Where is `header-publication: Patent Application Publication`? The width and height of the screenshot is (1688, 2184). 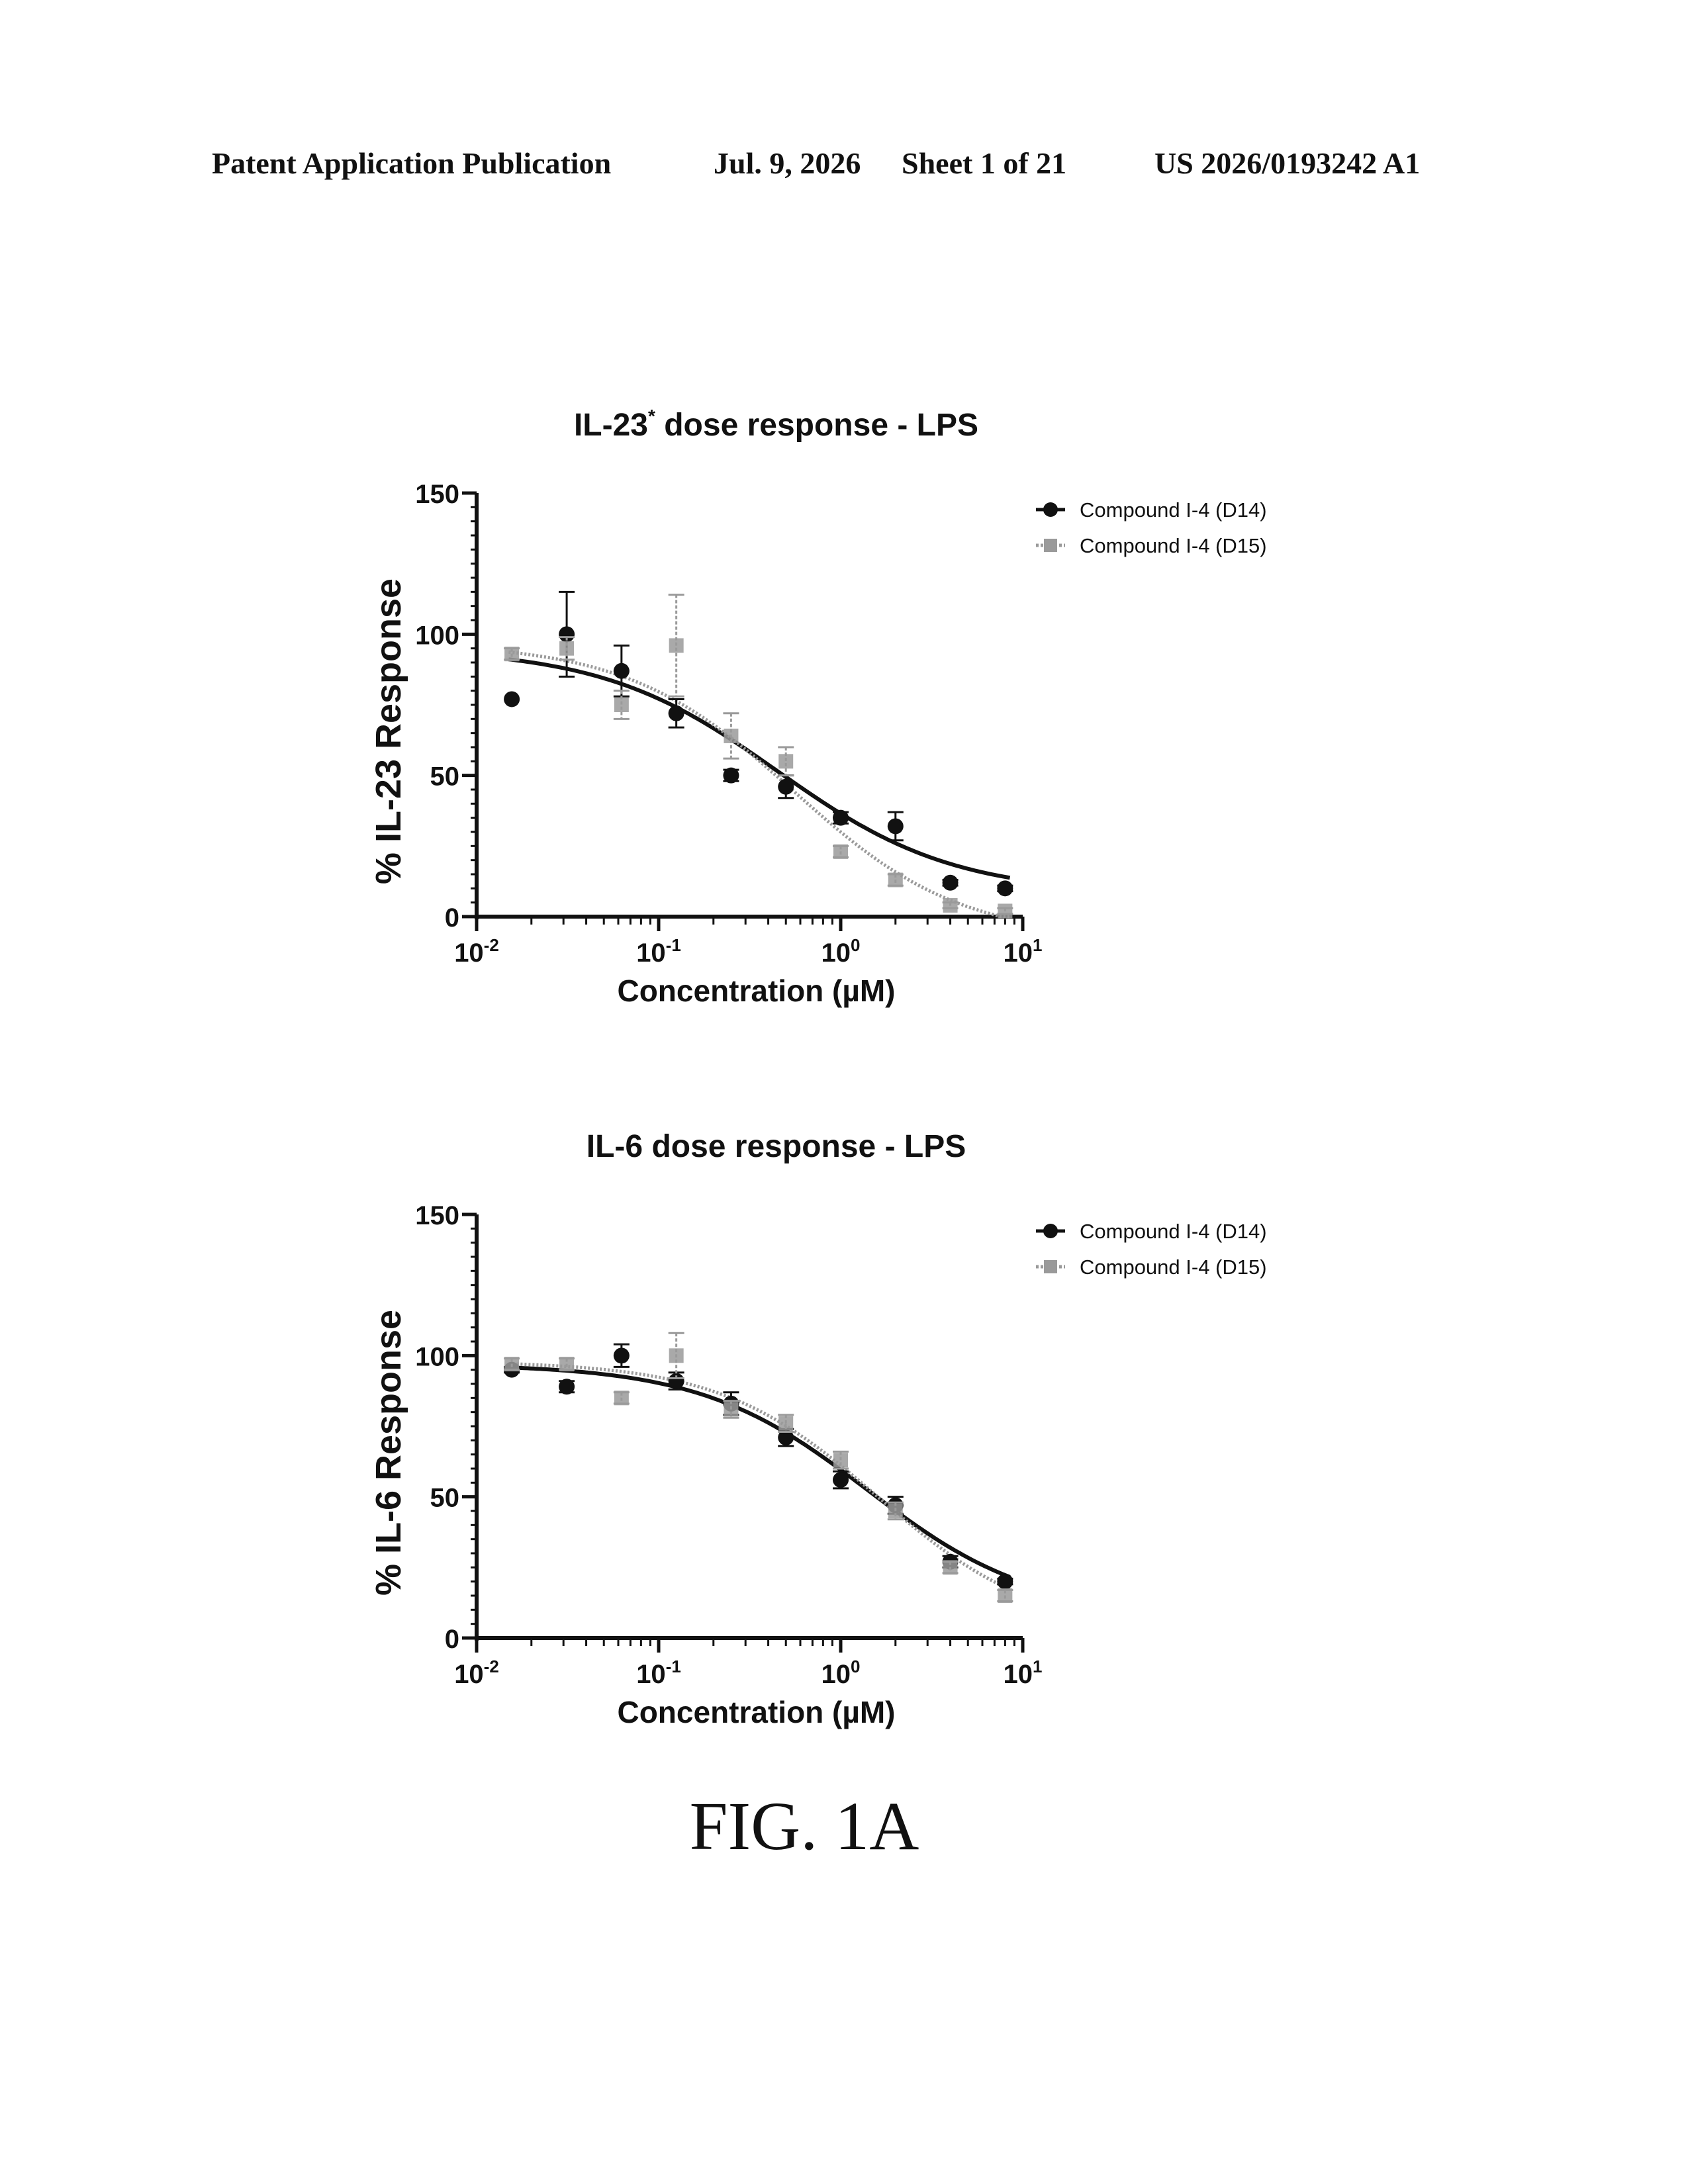
header-publication: Patent Application Publication is located at coordinates (411, 163).